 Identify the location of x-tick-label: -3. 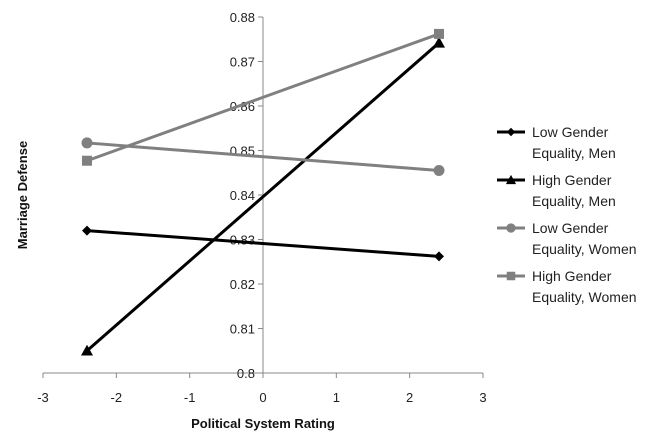
(43, 397).